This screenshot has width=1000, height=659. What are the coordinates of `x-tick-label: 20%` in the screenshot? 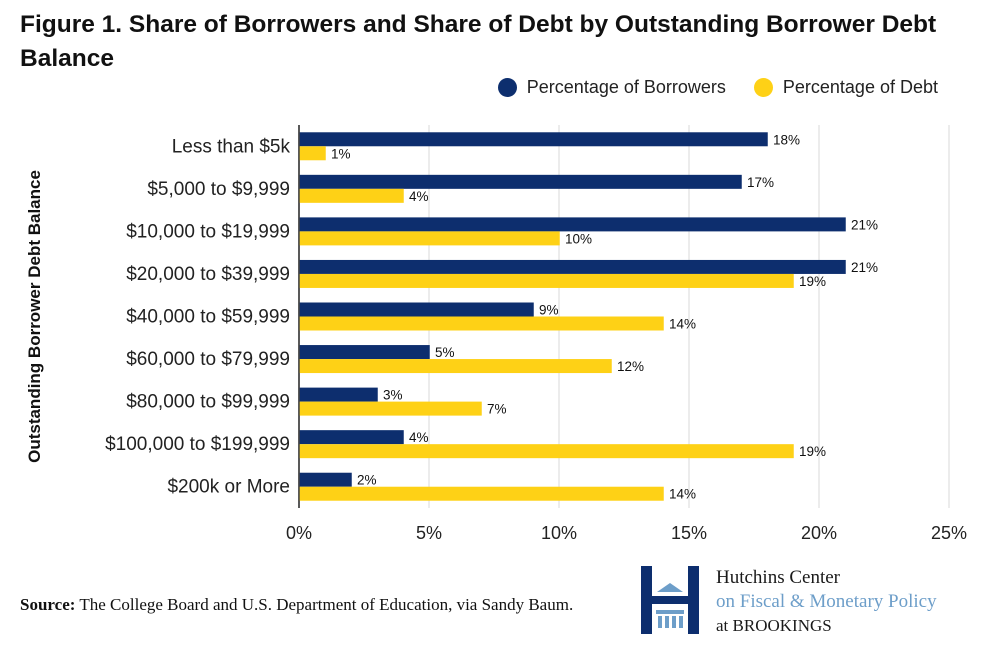 It's located at (819, 533).